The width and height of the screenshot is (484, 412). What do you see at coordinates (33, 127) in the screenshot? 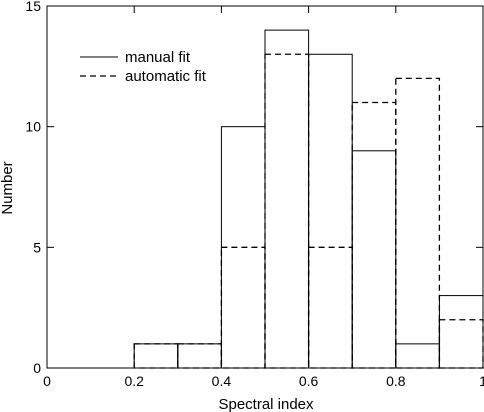
I see `y-tick-label: 10` at bounding box center [33, 127].